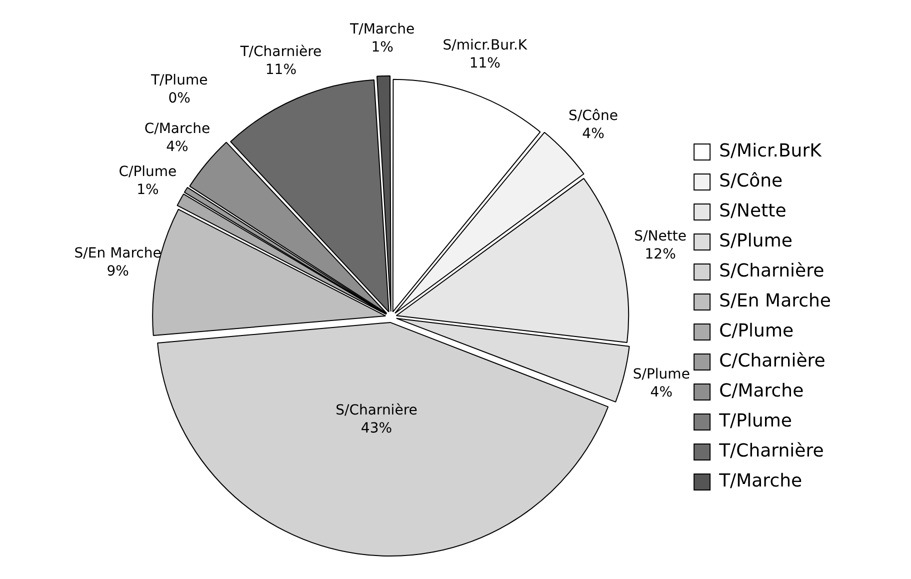 The height and width of the screenshot is (579, 911). Describe the element at coordinates (755, 241) in the screenshot. I see `legend-label: S/Plume` at that location.